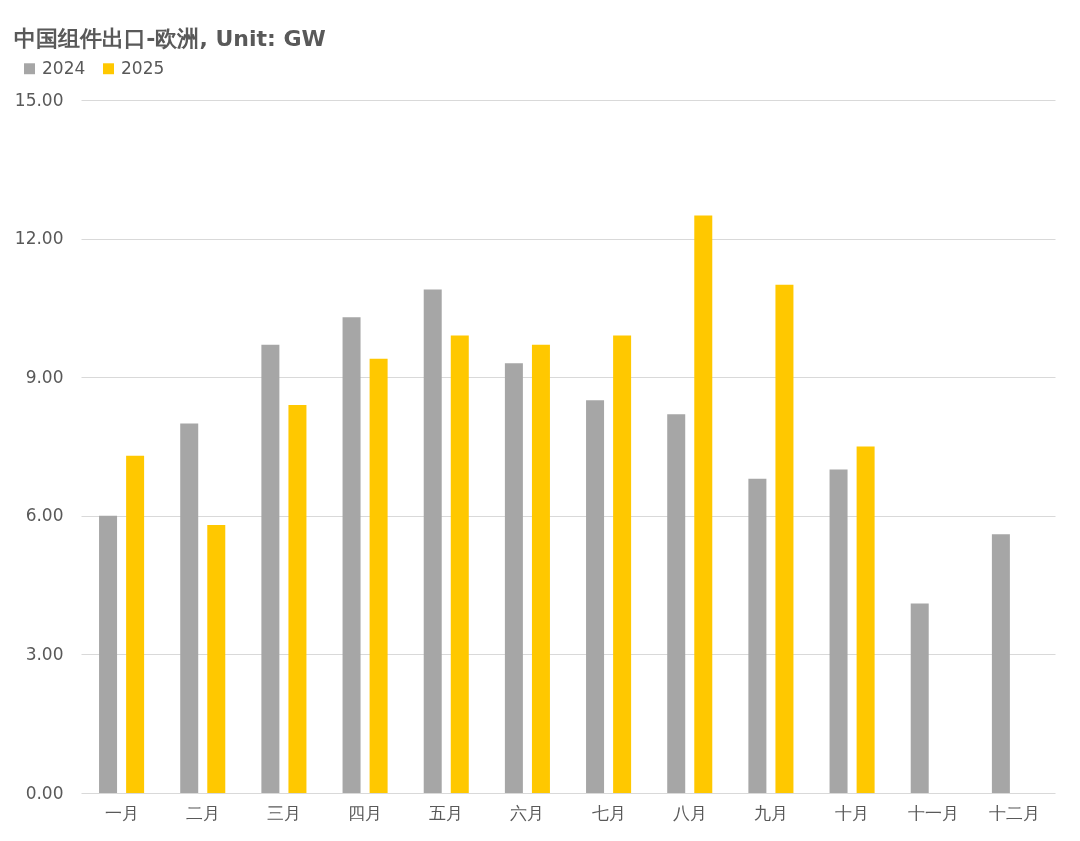 The image size is (1080, 841). Describe the element at coordinates (527, 812) in the screenshot. I see `x-tick-label: 六月` at that location.